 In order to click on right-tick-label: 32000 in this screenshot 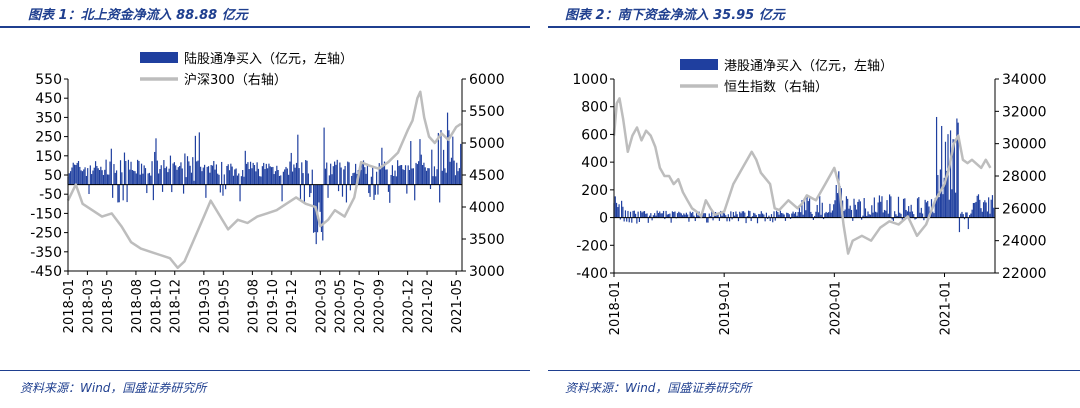, I will do `click(1024, 112)`.